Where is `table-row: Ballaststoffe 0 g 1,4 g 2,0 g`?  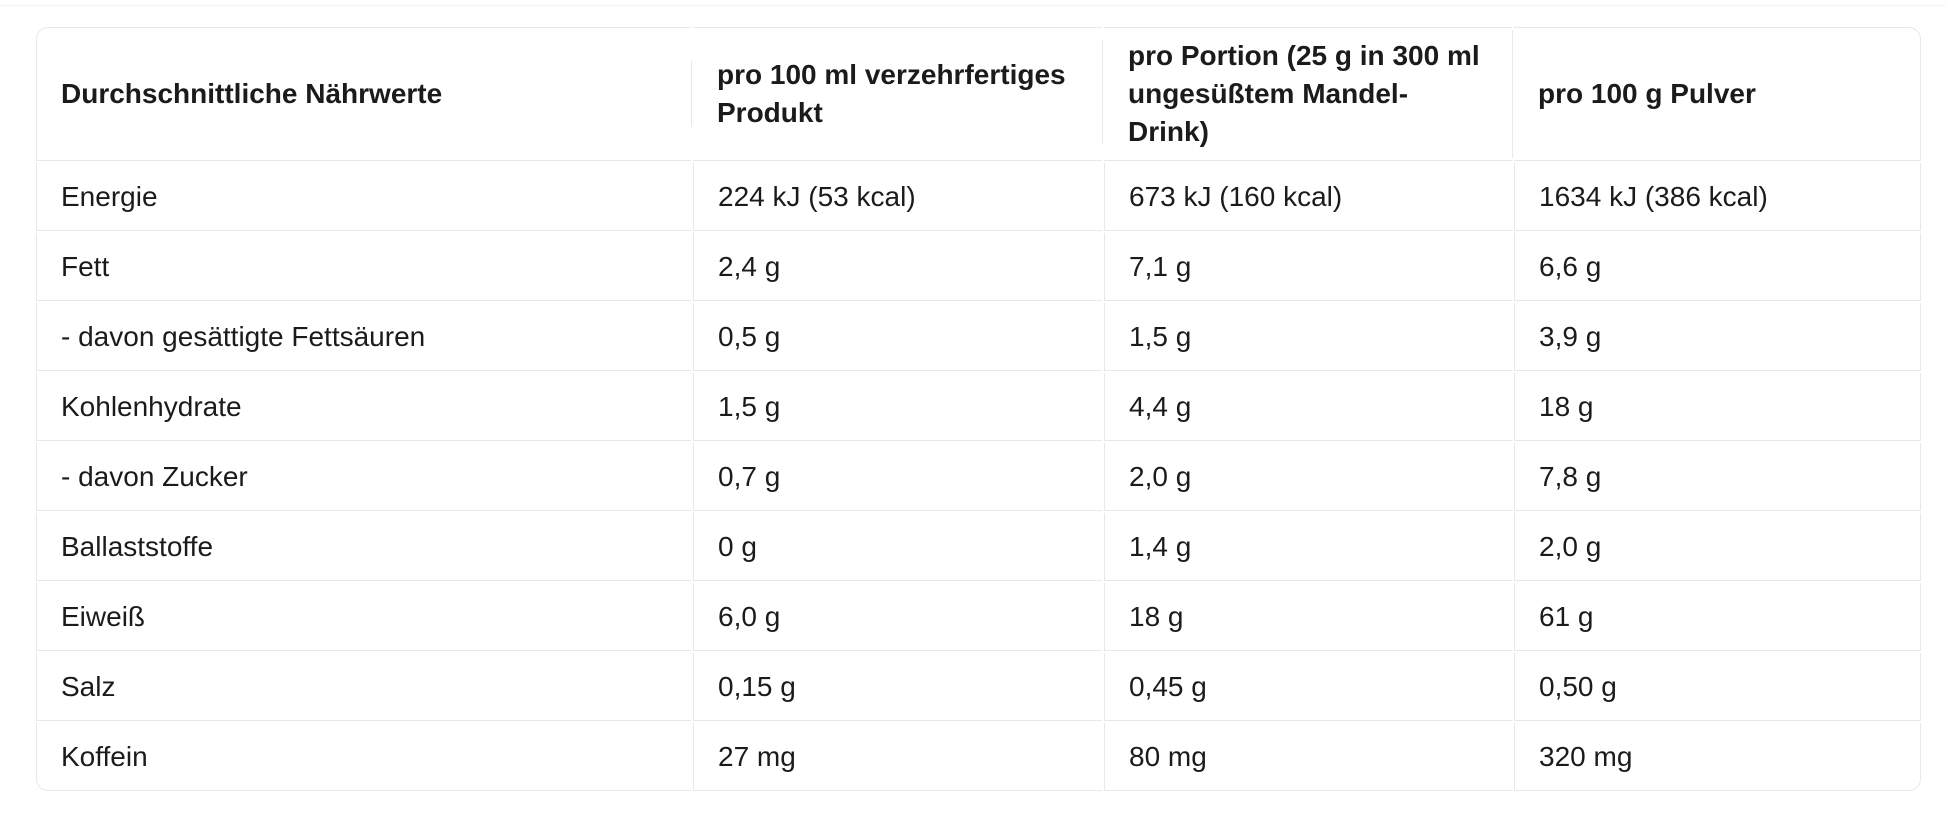
table-row: Ballaststoffe 0 g 1,4 g 2,0 g is located at coordinates (978, 547).